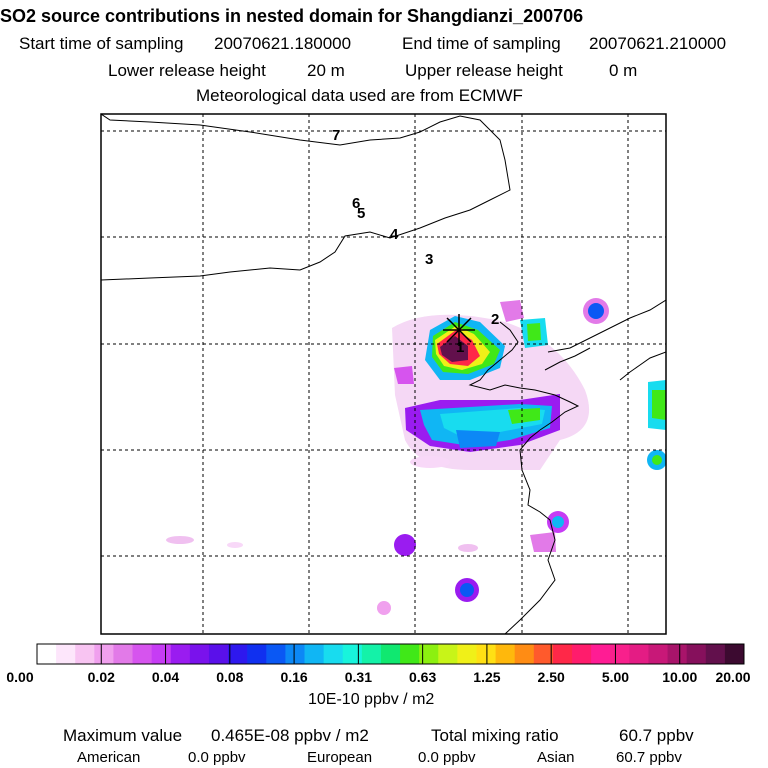 The image size is (768, 768). Describe the element at coordinates (165, 677) in the screenshot. I see `colorbar-tick-label: 0.04` at that location.